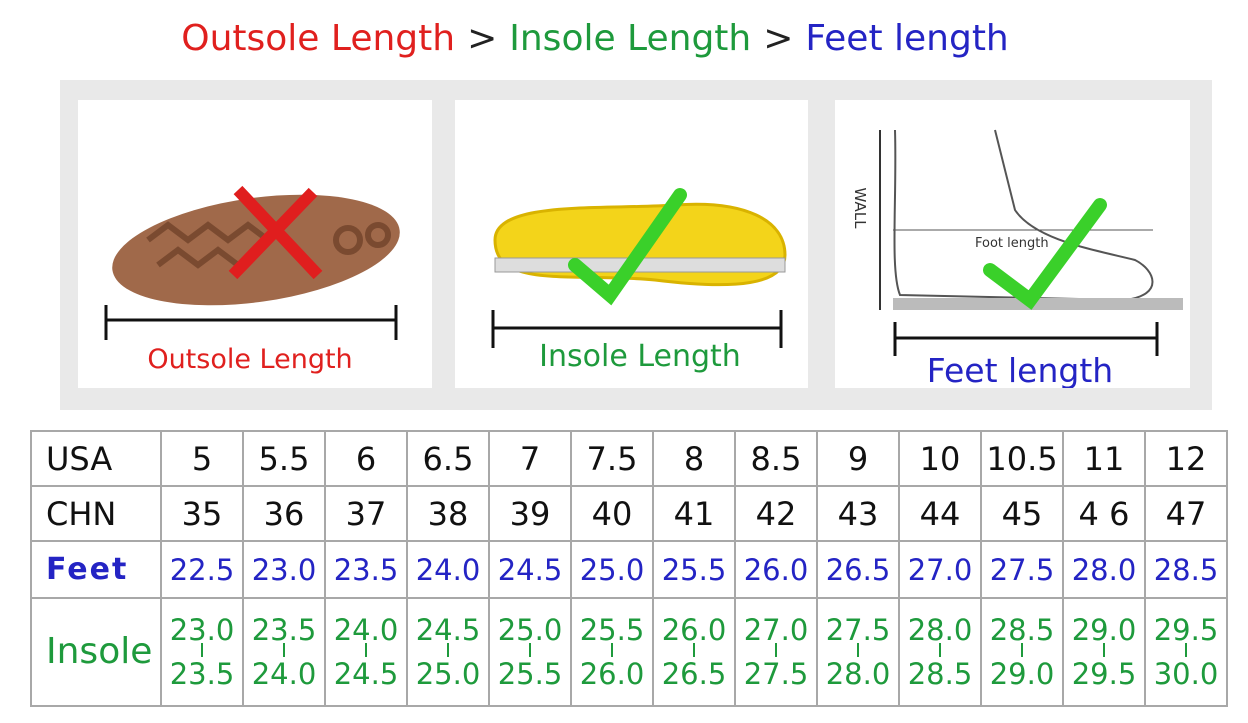  What do you see at coordinates (1022, 569) in the screenshot?
I see `size-cell: 27.5` at bounding box center [1022, 569].